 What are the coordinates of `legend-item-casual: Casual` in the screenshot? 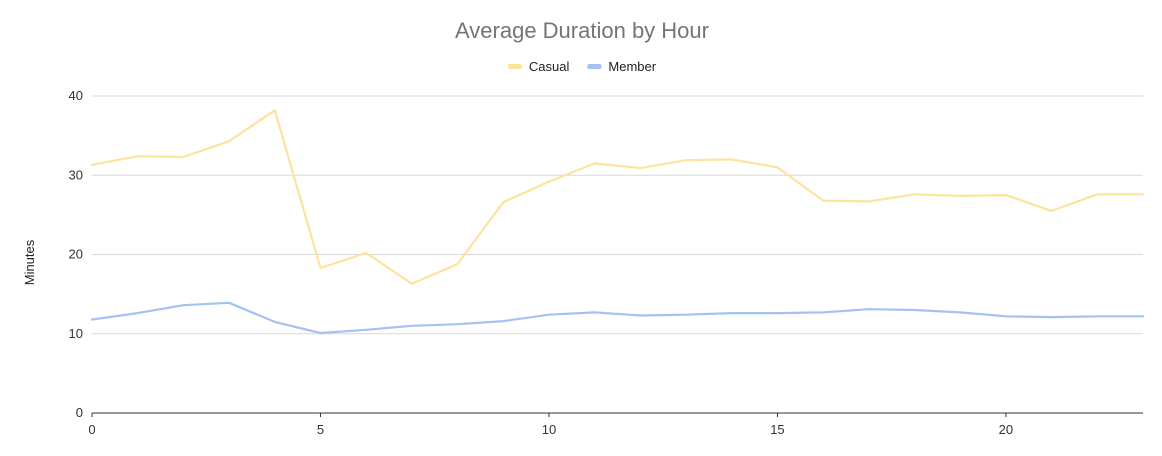 It's located at (538, 66).